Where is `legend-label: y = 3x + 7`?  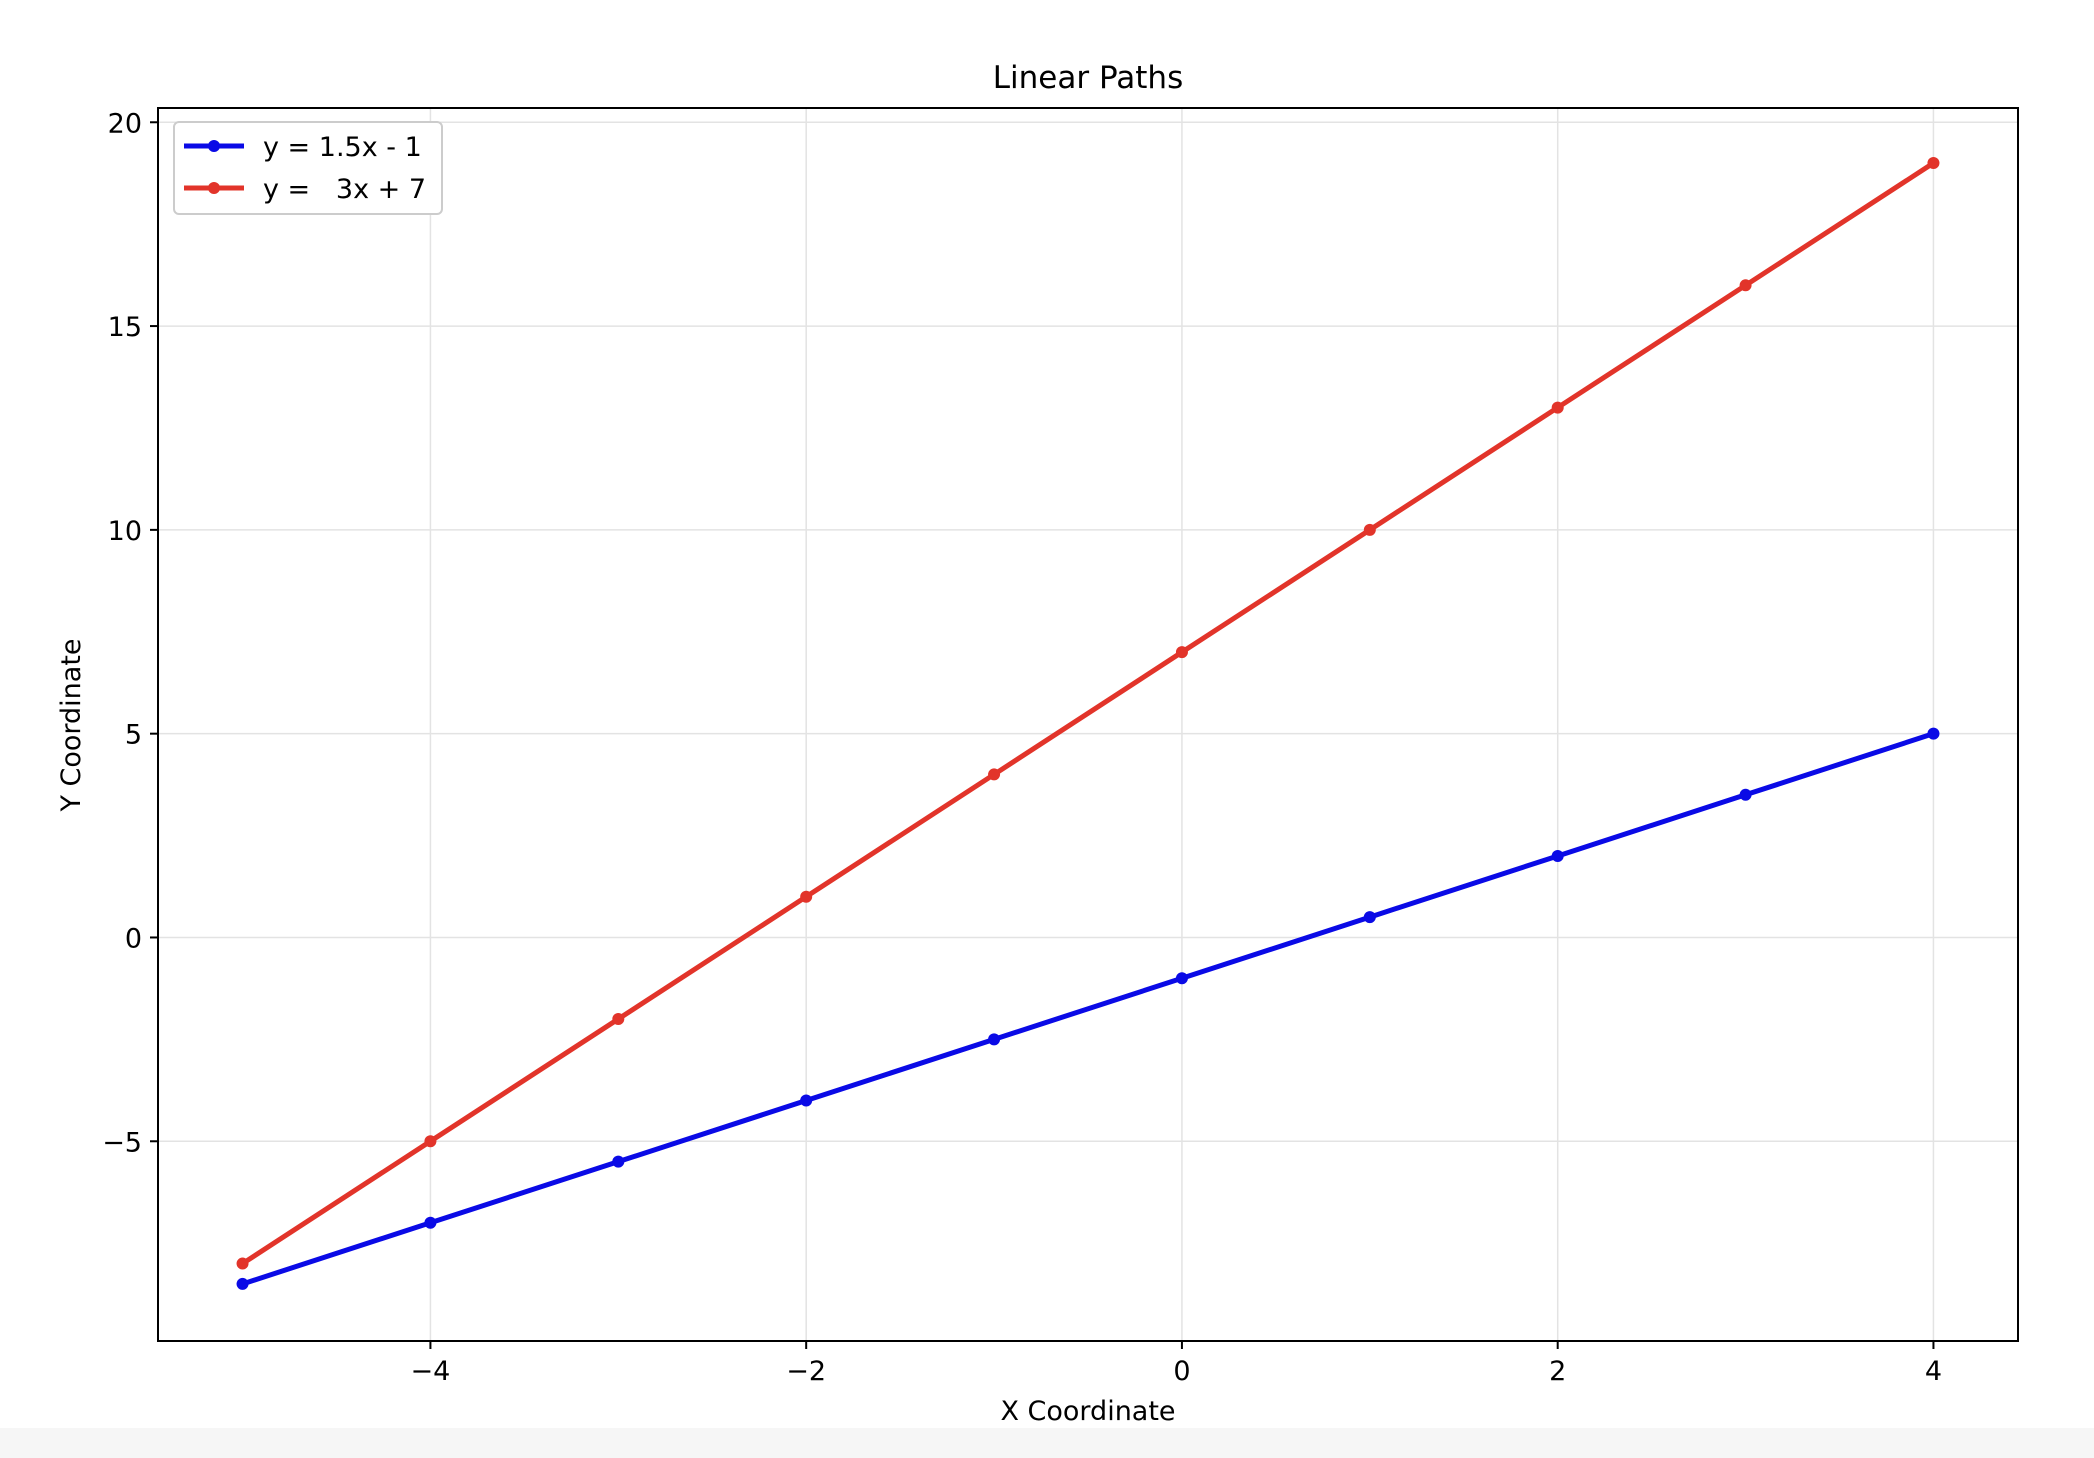
legend-label: y = 3x + 7 is located at coordinates (344, 189).